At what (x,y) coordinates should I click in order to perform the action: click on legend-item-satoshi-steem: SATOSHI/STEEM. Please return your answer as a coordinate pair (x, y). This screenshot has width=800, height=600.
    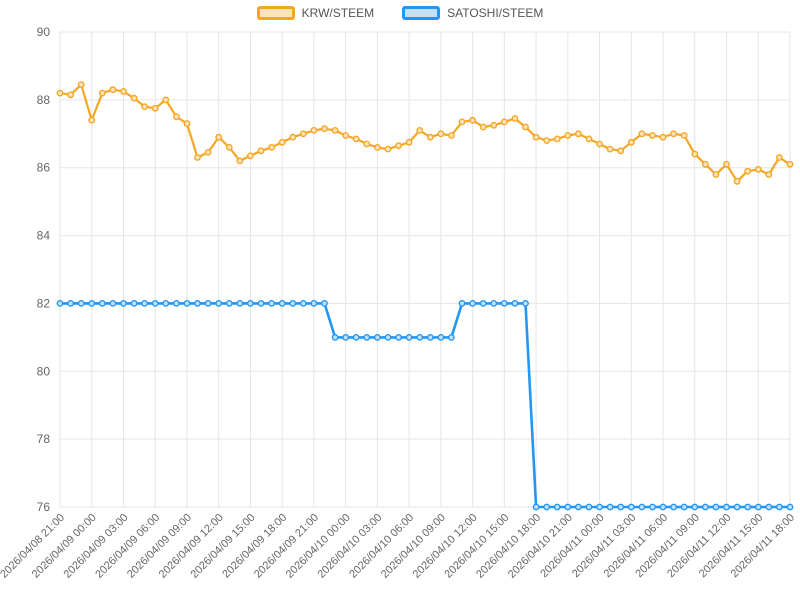
    Looking at the image, I should click on (472, 13).